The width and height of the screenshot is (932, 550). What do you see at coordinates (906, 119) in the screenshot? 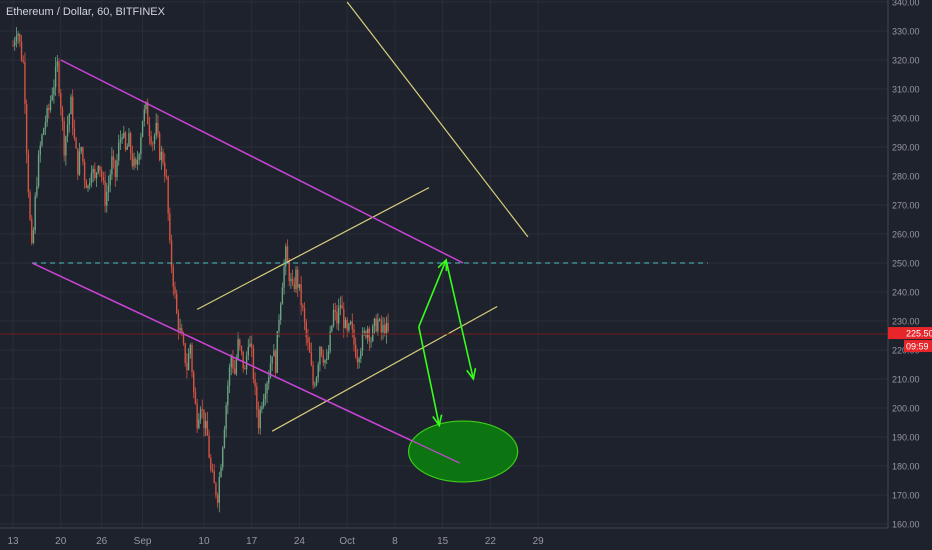
I see `y-tick-label: 300.00` at bounding box center [906, 119].